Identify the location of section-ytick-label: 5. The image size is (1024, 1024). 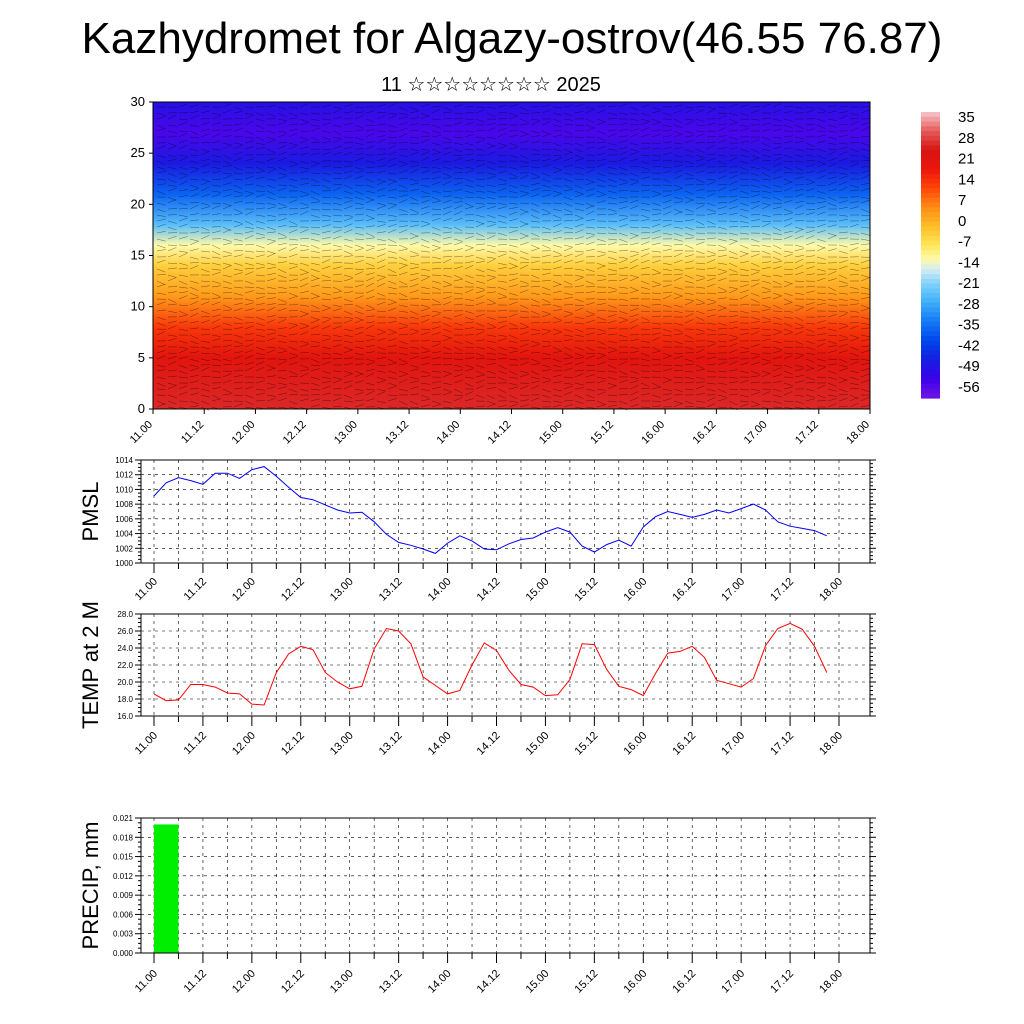
(141, 357).